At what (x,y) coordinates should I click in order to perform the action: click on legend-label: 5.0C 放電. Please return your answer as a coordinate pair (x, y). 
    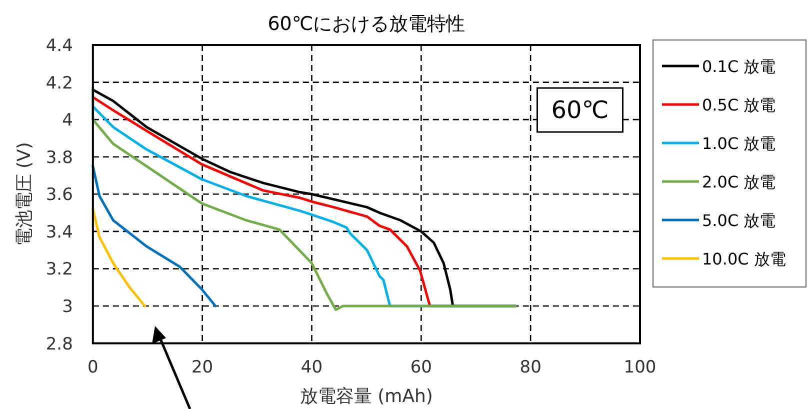
    Looking at the image, I should click on (739, 220).